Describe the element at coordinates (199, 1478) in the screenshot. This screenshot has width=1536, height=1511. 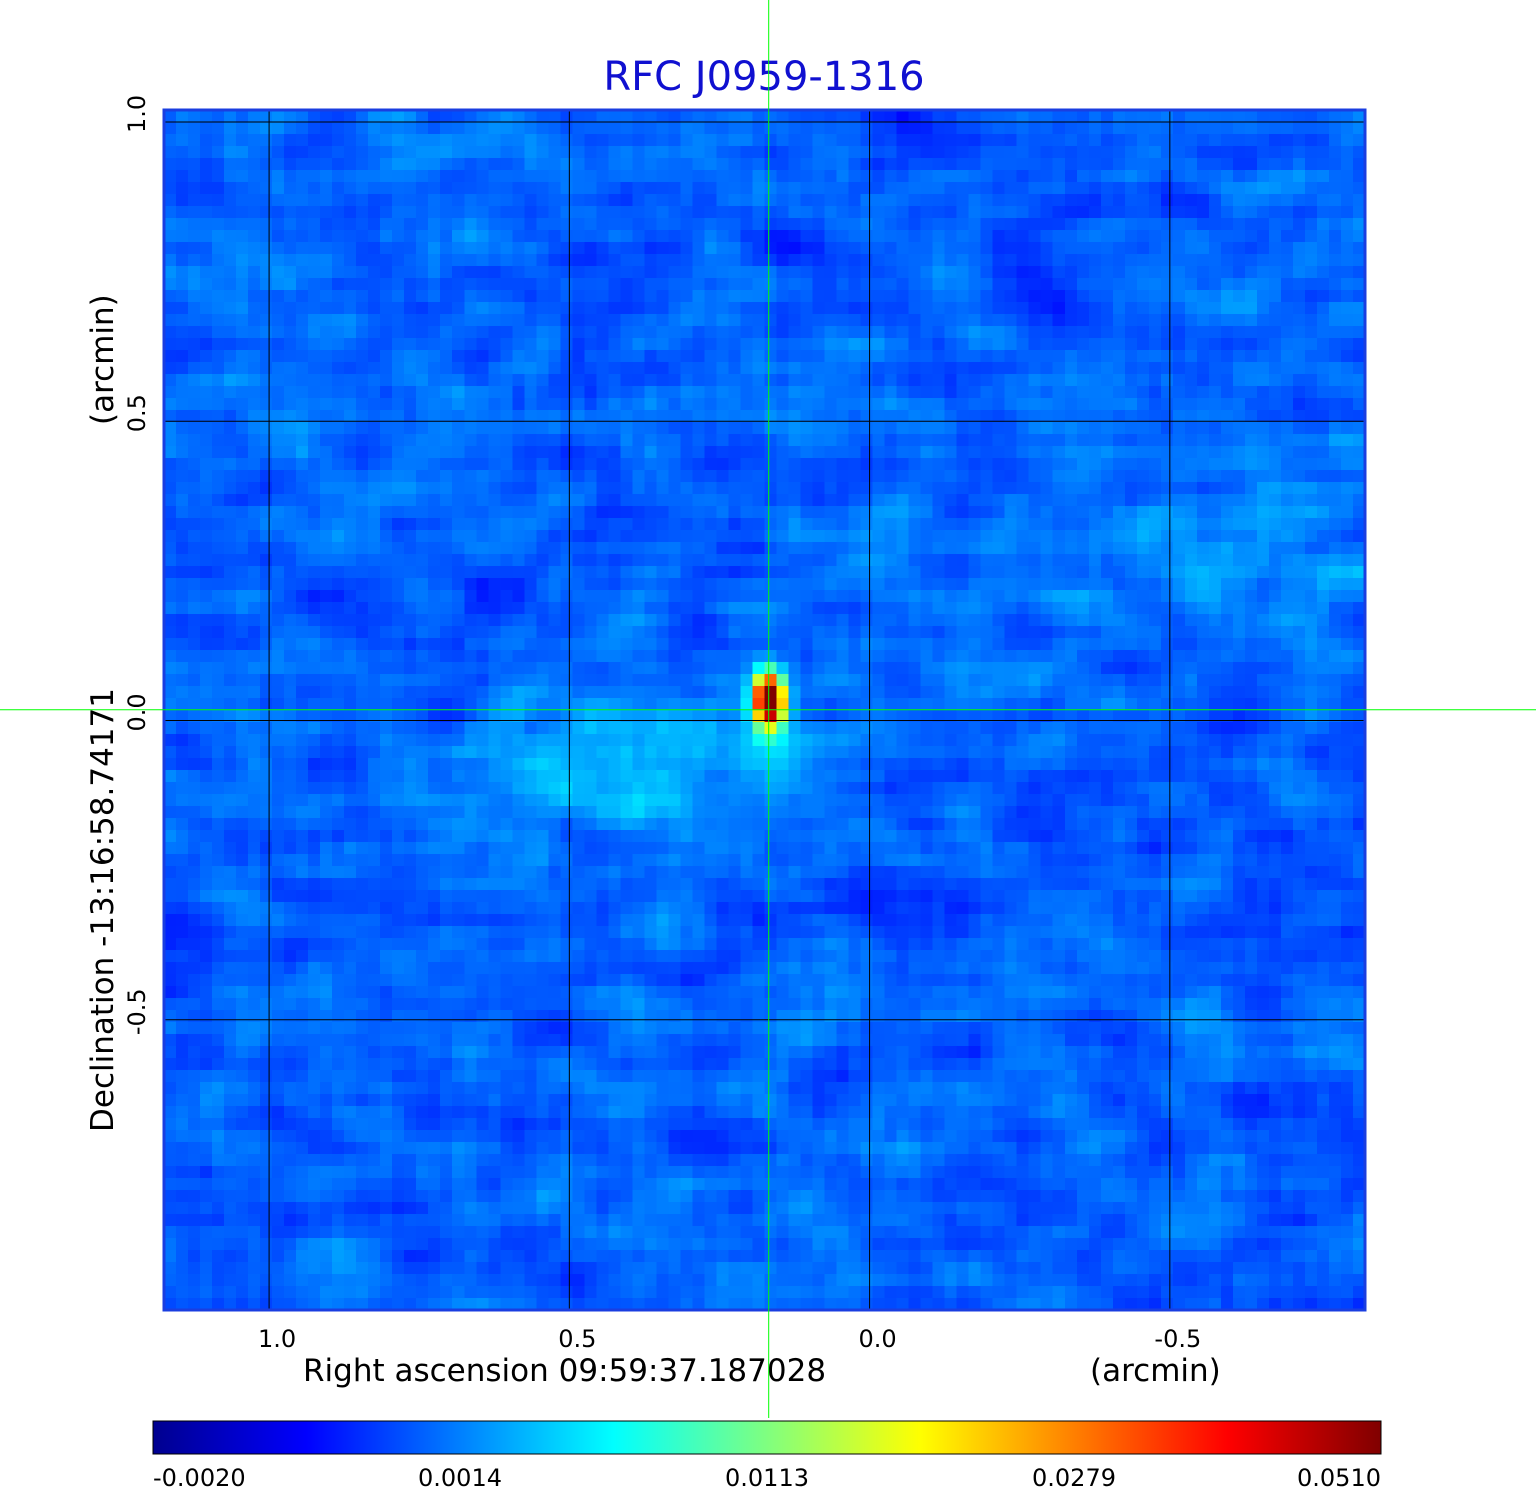
I see `colorbar-tick-label: -0.0020` at that location.